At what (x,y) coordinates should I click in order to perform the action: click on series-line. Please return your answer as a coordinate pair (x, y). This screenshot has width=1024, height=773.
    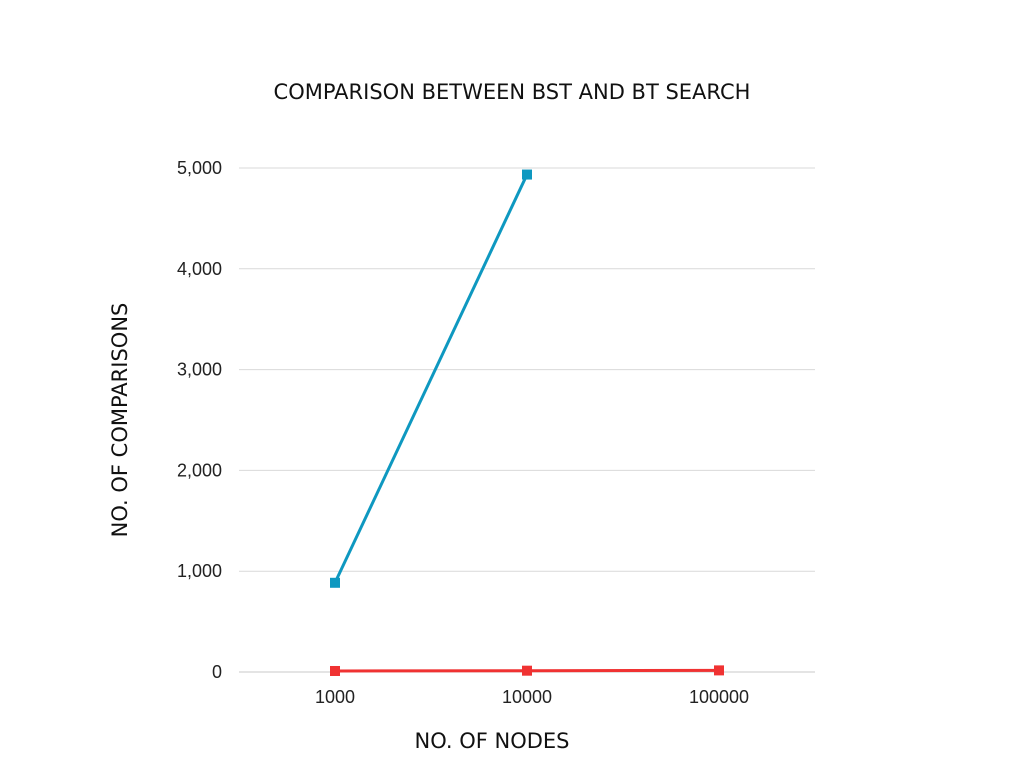
    Looking at the image, I should click on (431, 378).